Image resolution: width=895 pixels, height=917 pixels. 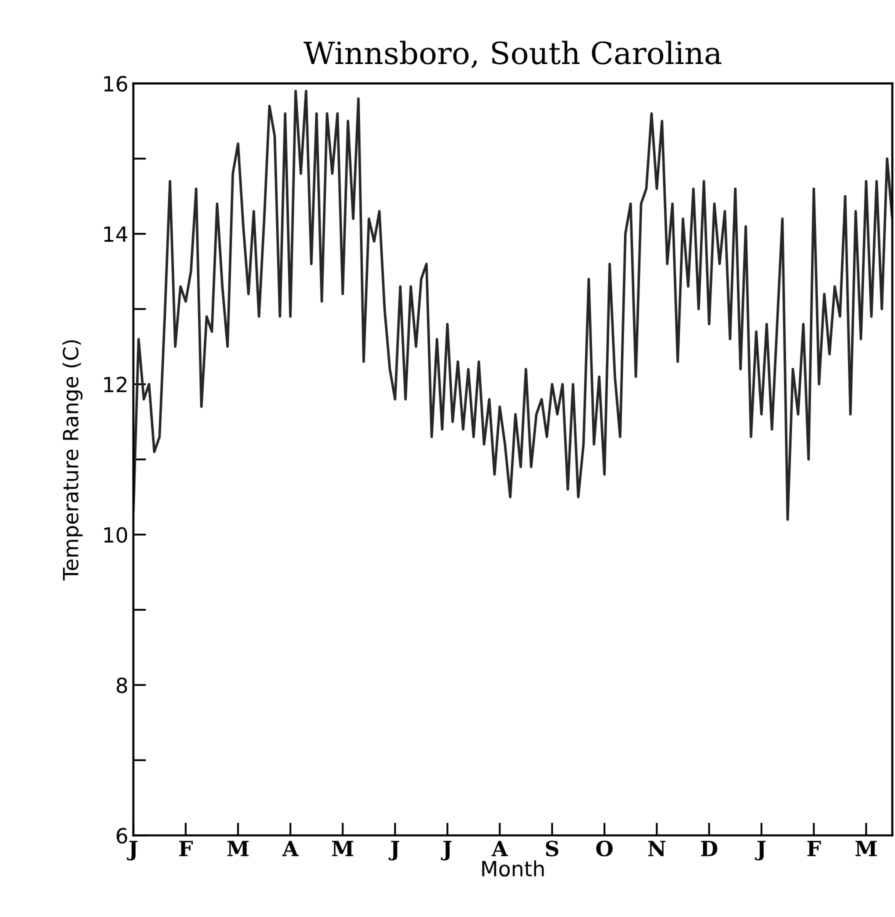 What do you see at coordinates (122, 685) in the screenshot?
I see `y-tick-label: 8` at bounding box center [122, 685].